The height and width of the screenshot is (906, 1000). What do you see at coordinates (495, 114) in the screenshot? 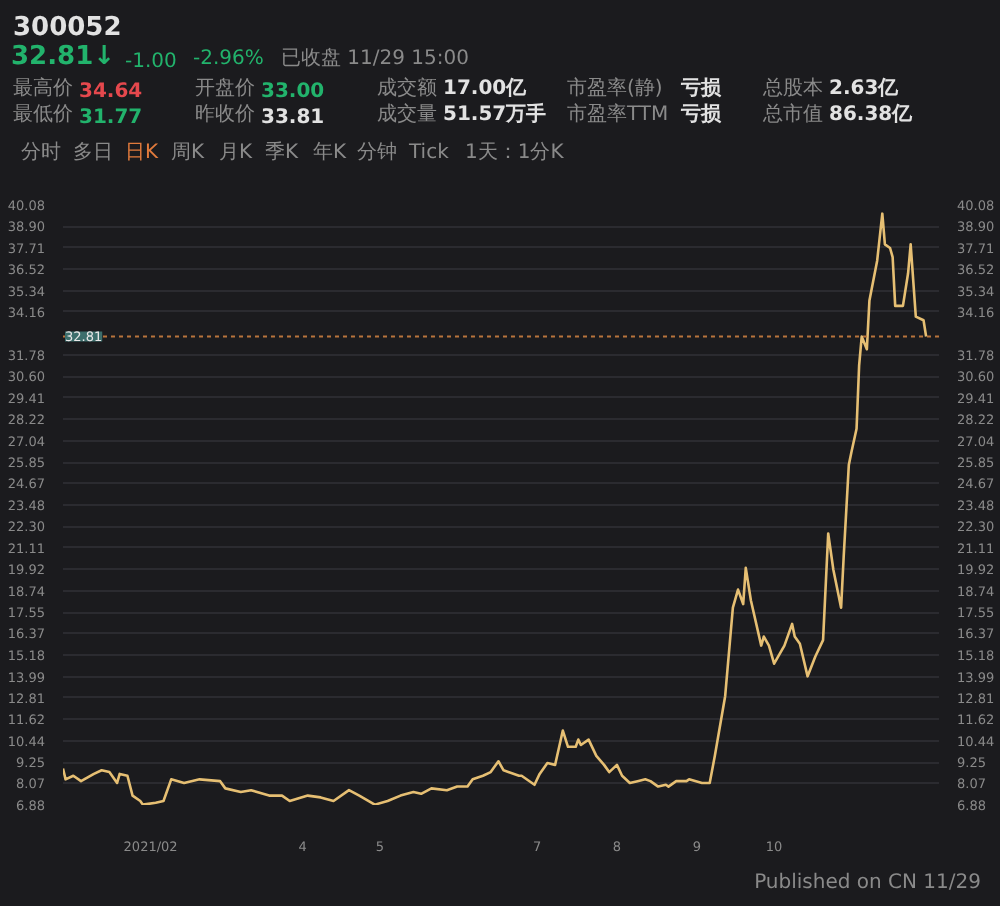
I see `text: 51.57万手` at bounding box center [495, 114].